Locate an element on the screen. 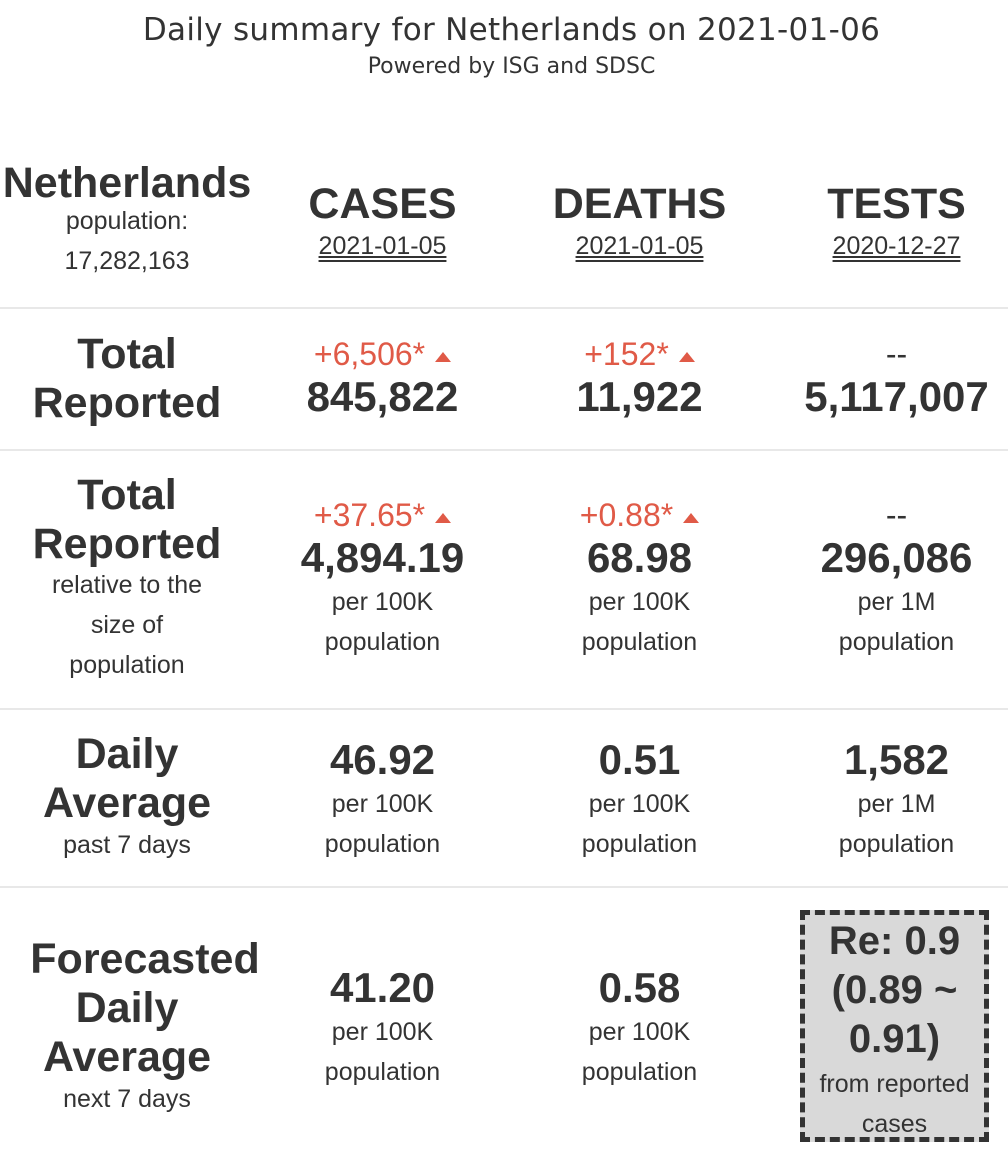 The width and height of the screenshot is (1008, 1158). relative-cases-delta: +37.65* is located at coordinates (382, 515).